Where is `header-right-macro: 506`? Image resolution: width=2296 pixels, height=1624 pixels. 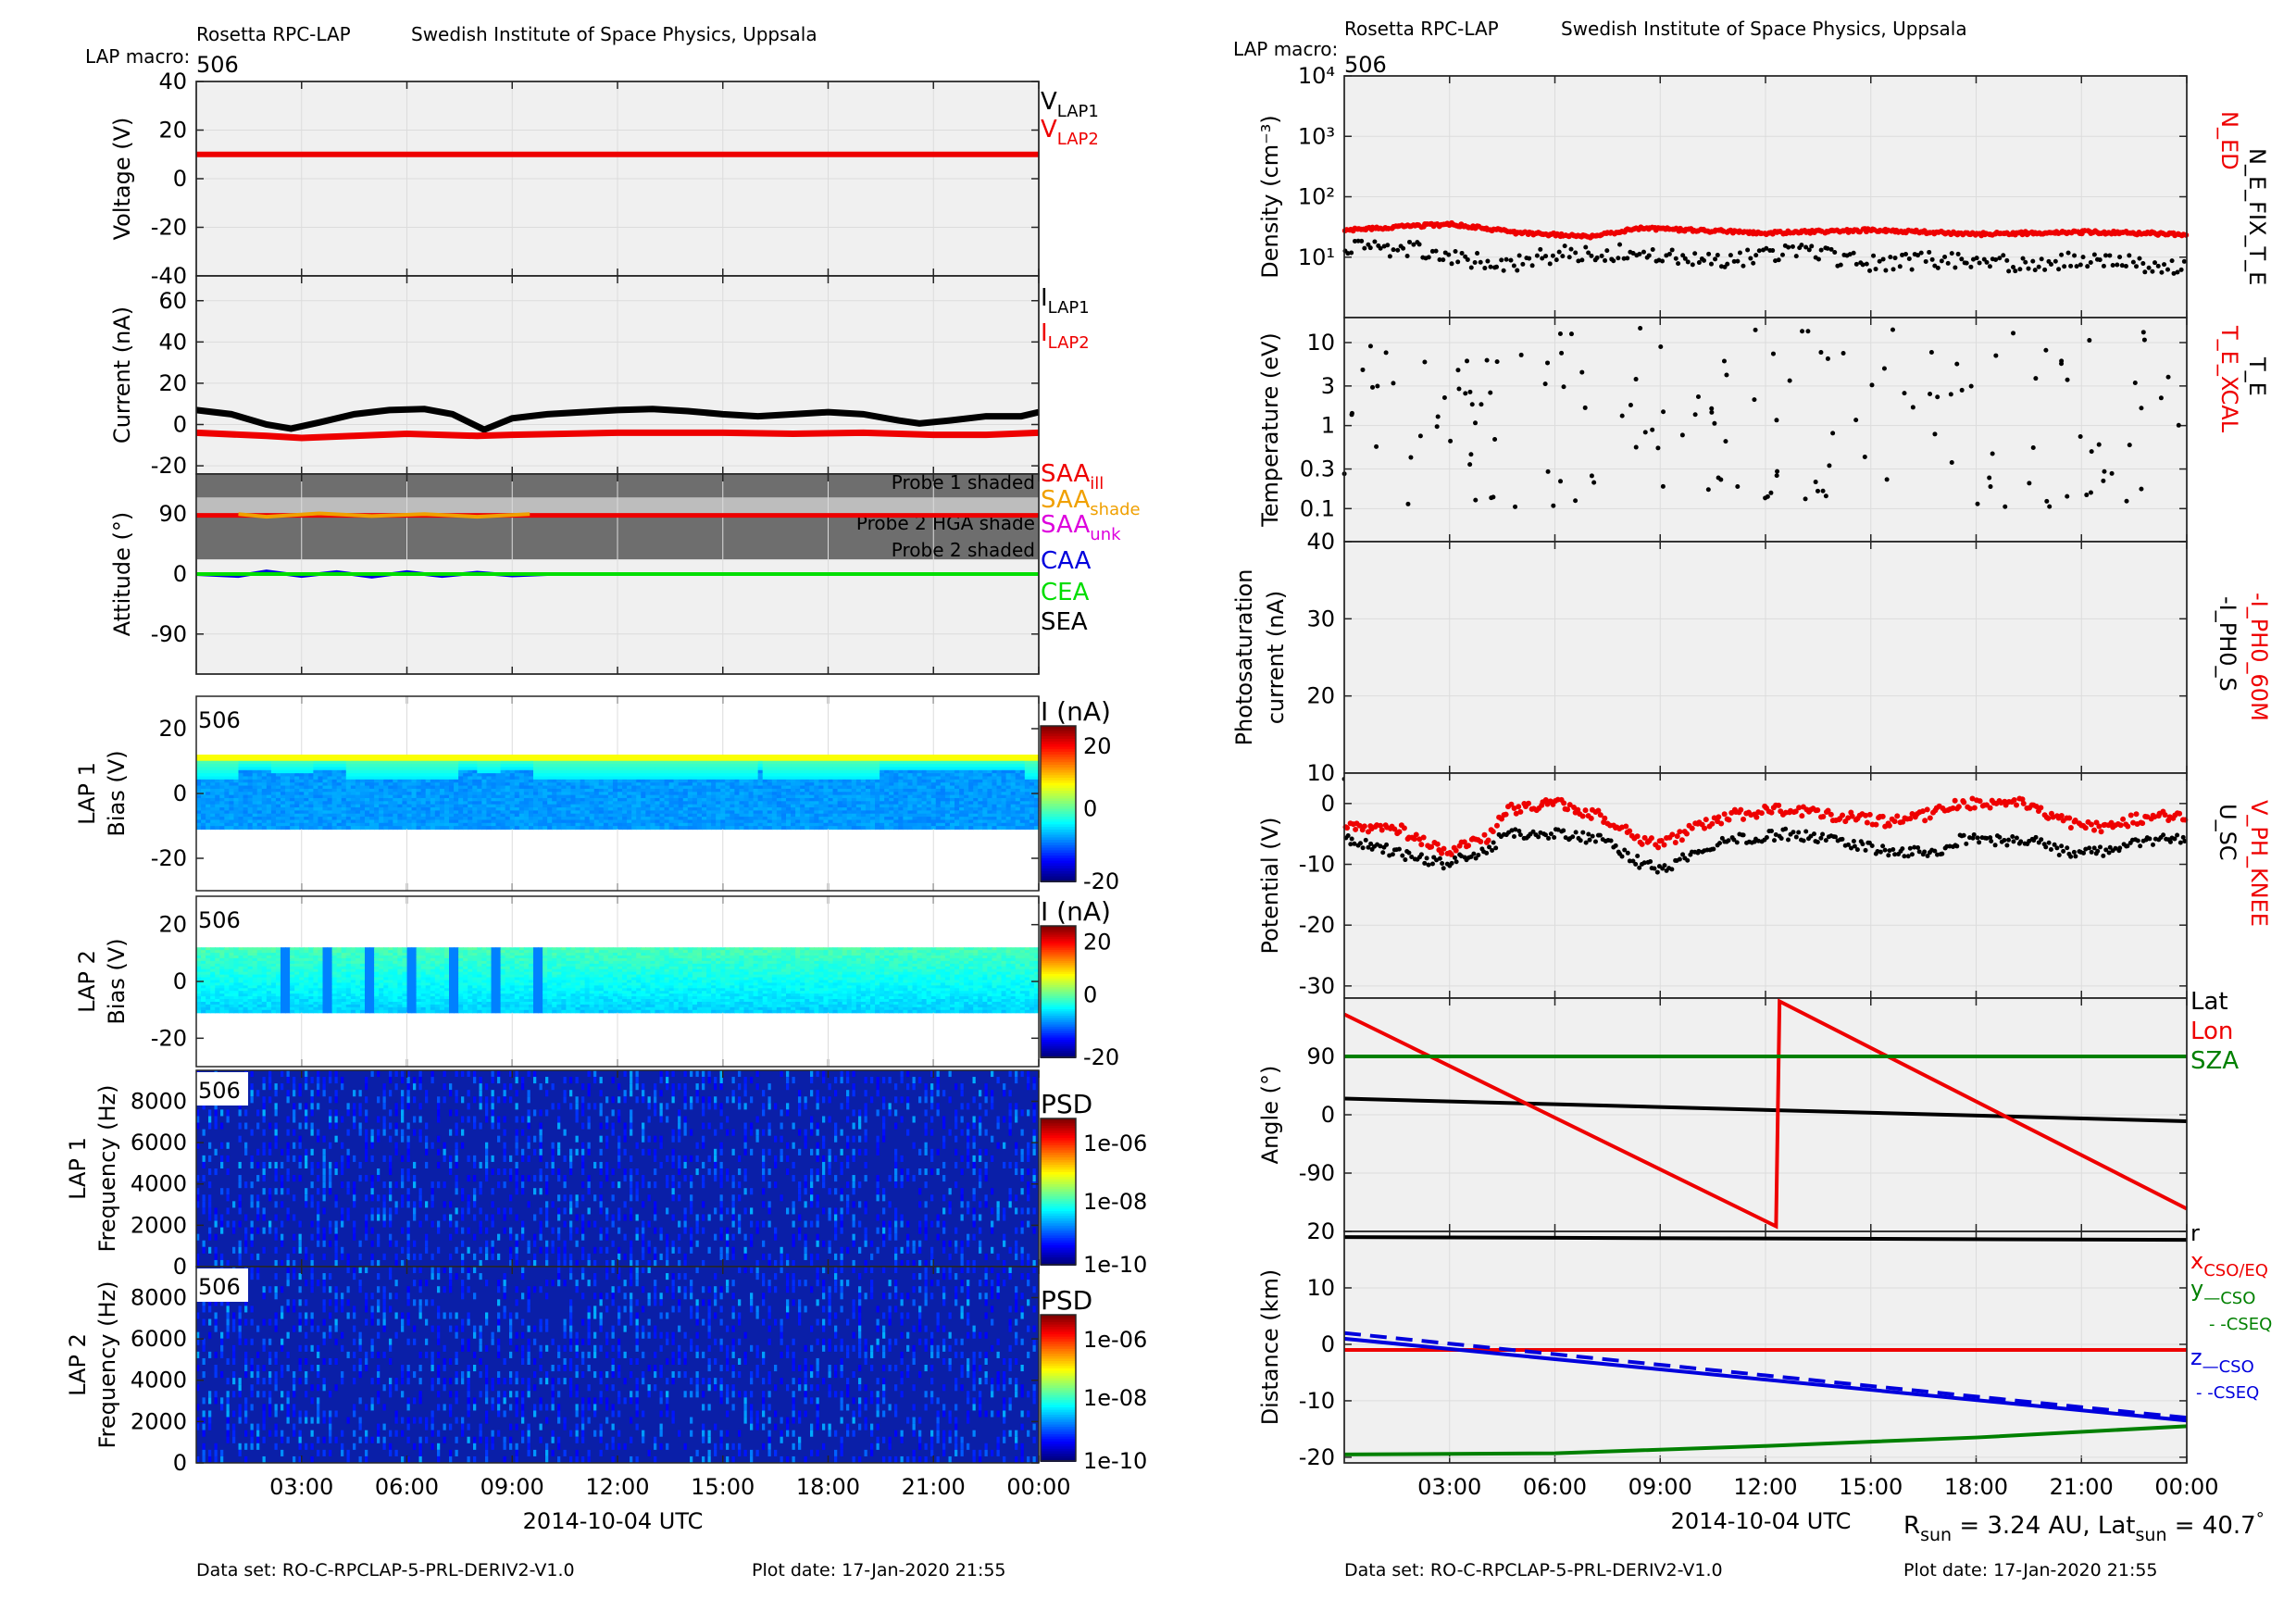 header-right-macro: 506 is located at coordinates (1365, 65).